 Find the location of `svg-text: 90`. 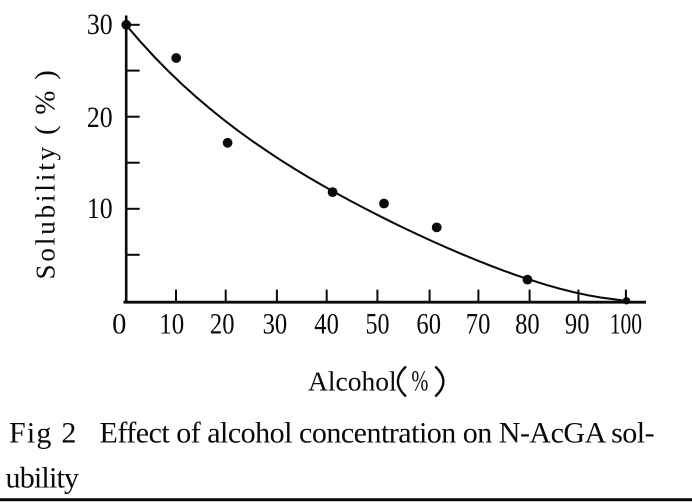

svg-text: 90 is located at coordinates (577, 323).